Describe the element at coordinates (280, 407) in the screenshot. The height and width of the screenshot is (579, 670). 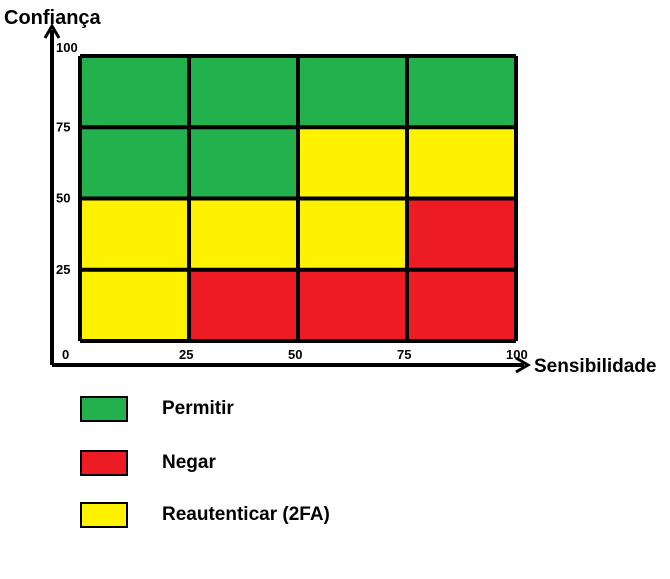
I see `legend-item-allow: Permitir` at that location.